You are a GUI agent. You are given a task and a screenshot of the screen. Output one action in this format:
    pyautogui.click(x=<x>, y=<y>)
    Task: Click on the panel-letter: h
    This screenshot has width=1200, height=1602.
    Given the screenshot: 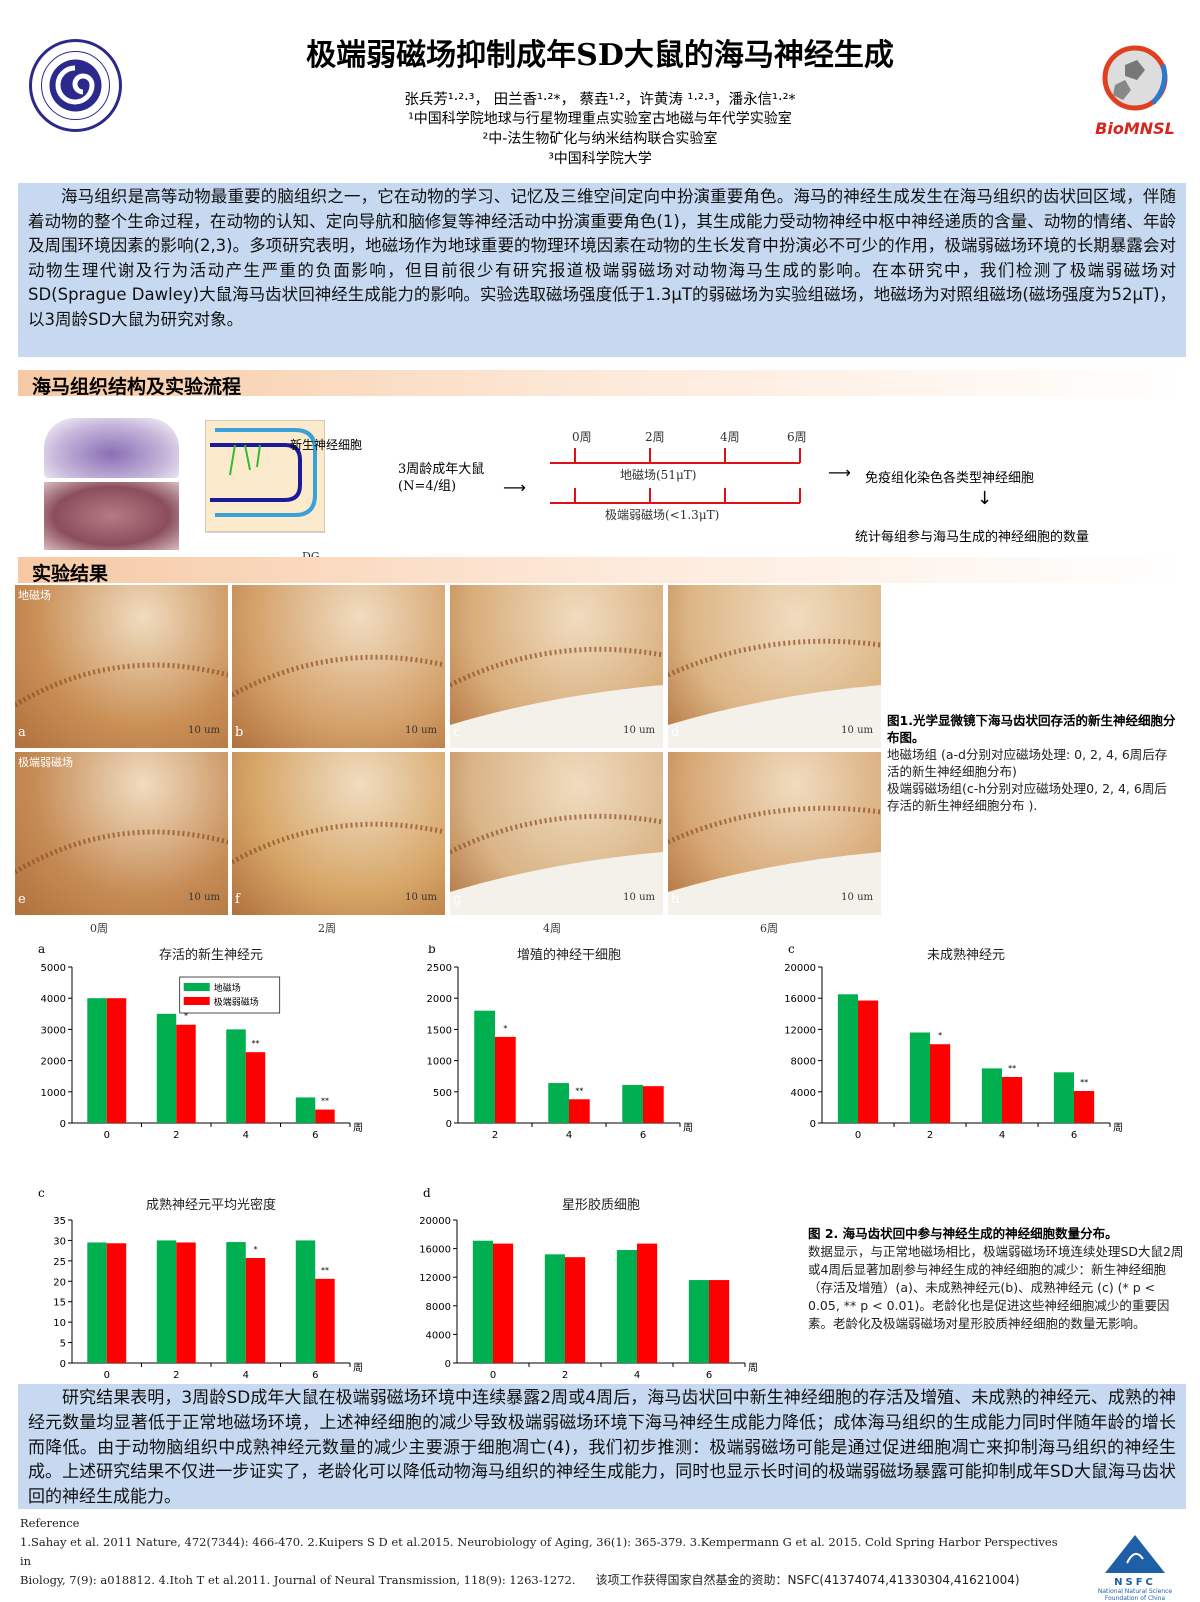 What is the action you would take?
    pyautogui.click(x=675, y=899)
    